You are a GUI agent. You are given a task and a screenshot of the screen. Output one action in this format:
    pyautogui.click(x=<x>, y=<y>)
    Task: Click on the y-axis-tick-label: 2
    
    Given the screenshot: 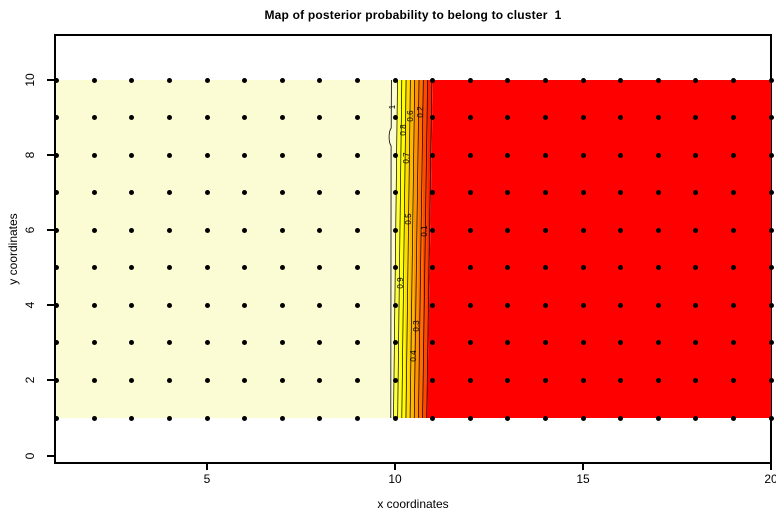 What is the action you would take?
    pyautogui.click(x=30, y=380)
    